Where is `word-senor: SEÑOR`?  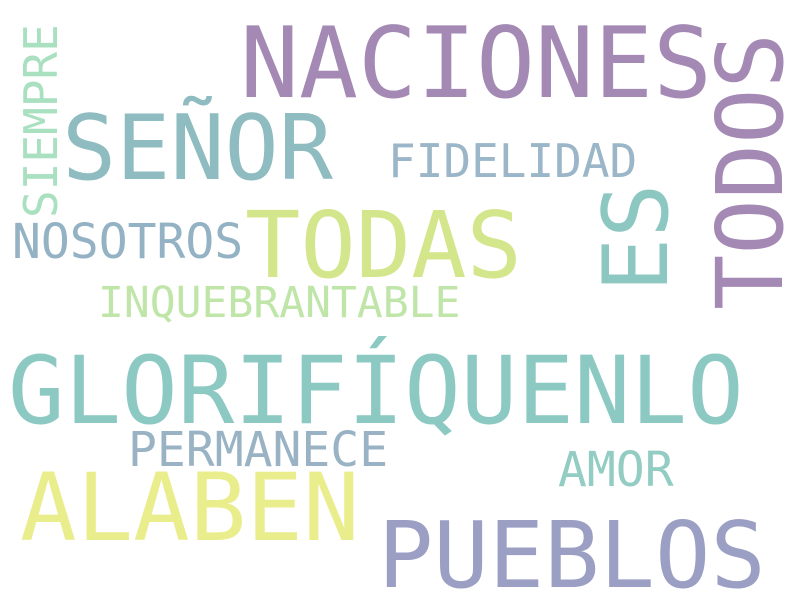
word-senor: SEÑOR is located at coordinates (197, 148).